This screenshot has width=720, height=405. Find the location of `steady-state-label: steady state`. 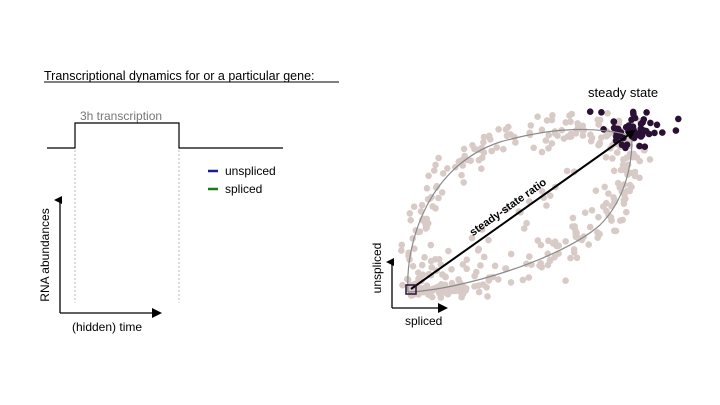

steady-state-label: steady state is located at coordinates (623, 92).